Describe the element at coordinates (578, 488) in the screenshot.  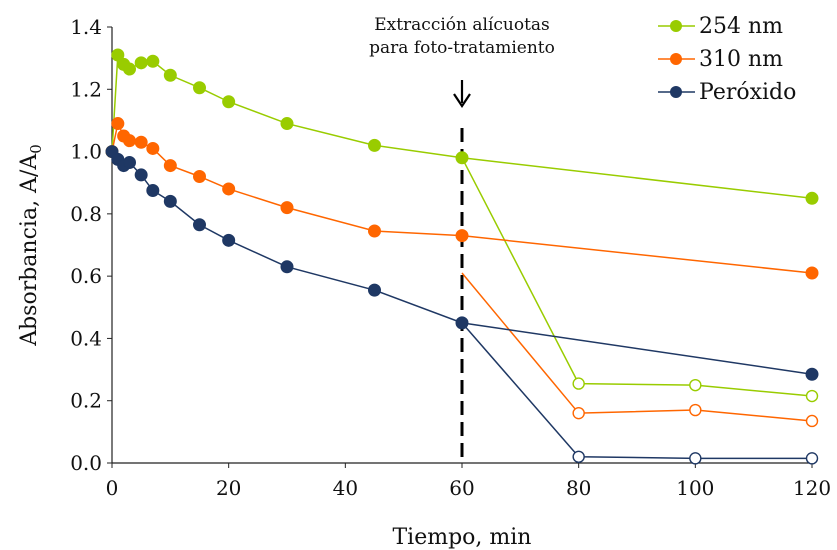
I see `x-tick-label: 80` at that location.